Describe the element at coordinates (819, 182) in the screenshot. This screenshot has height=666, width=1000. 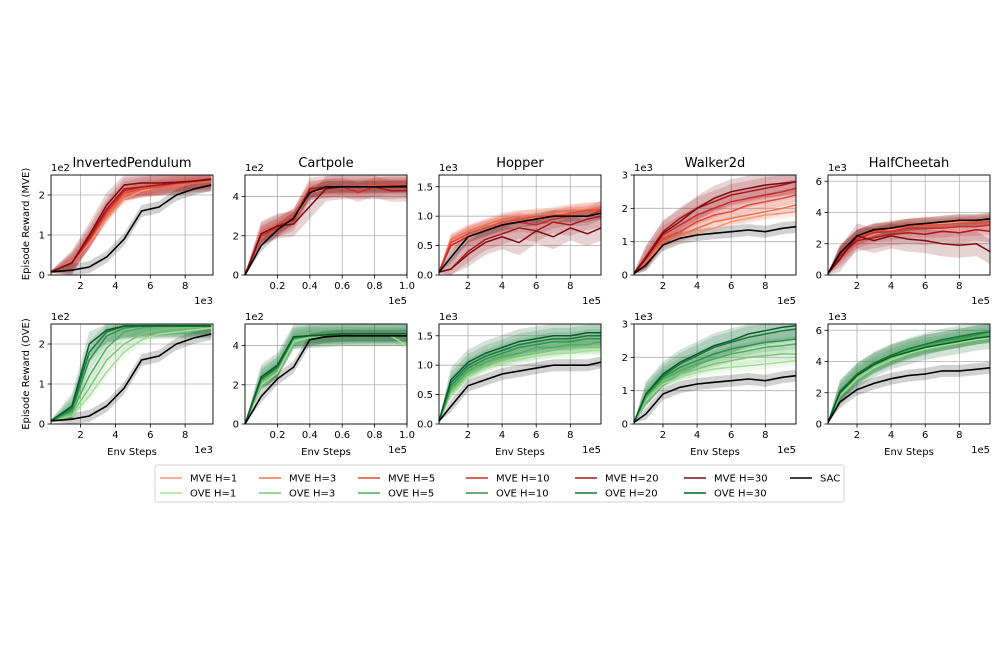
I see `y-tick-label: 6` at that location.